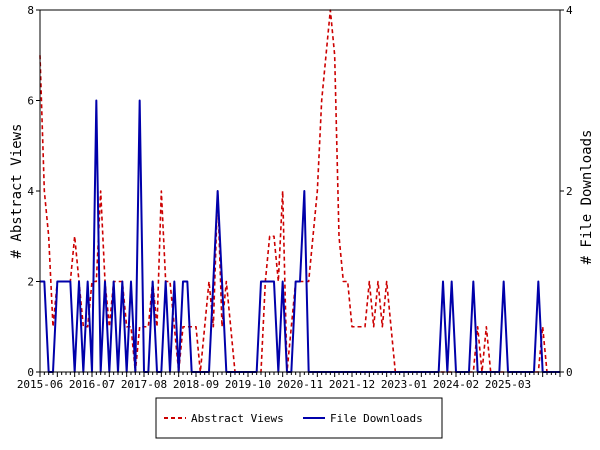  I want to click on y-axis-title: # Abstract Views, so click(17, 191).